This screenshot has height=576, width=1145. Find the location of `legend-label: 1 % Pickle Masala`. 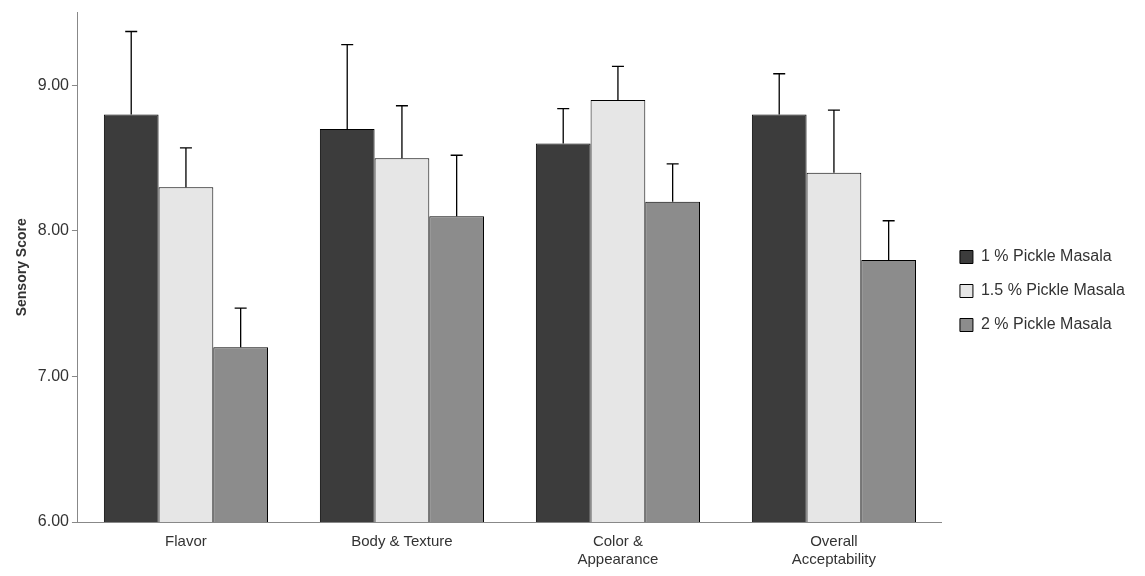

legend-label: 1 % Pickle Masala is located at coordinates (1046, 256).